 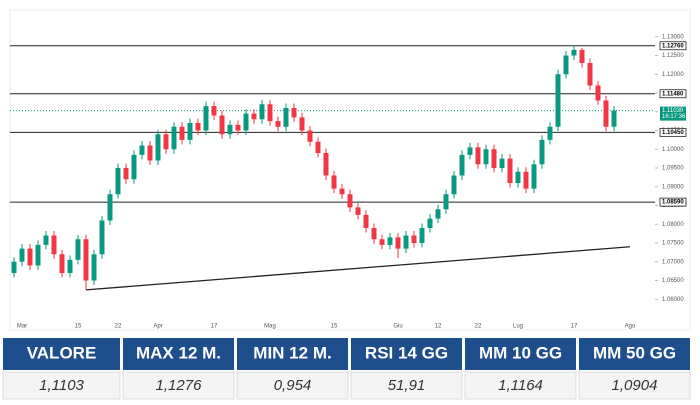 I want to click on level-label: 1.08590, so click(x=673, y=203).